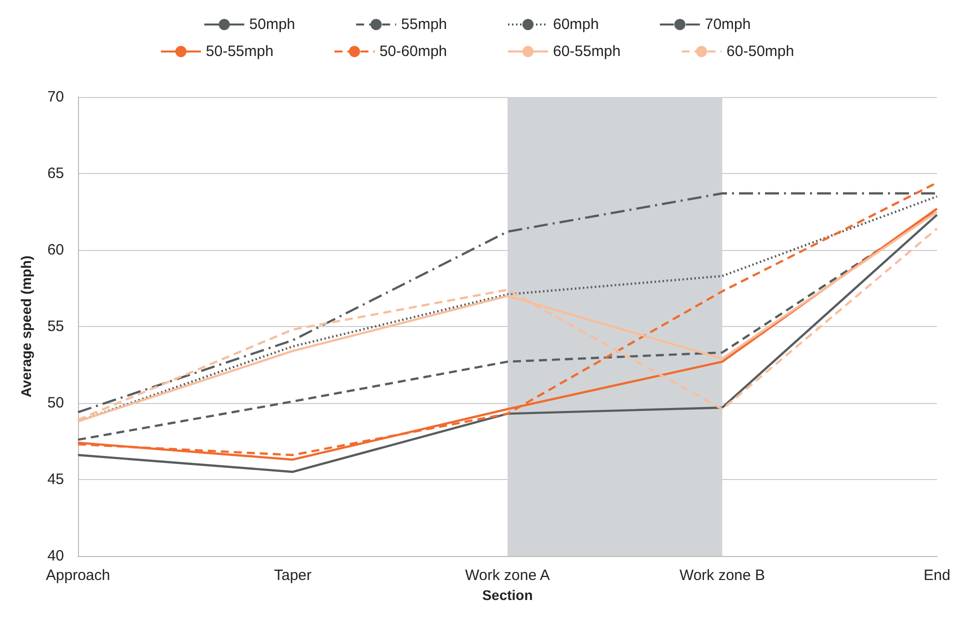 The image size is (954, 620). I want to click on legend-label: 60mph, so click(576, 24).